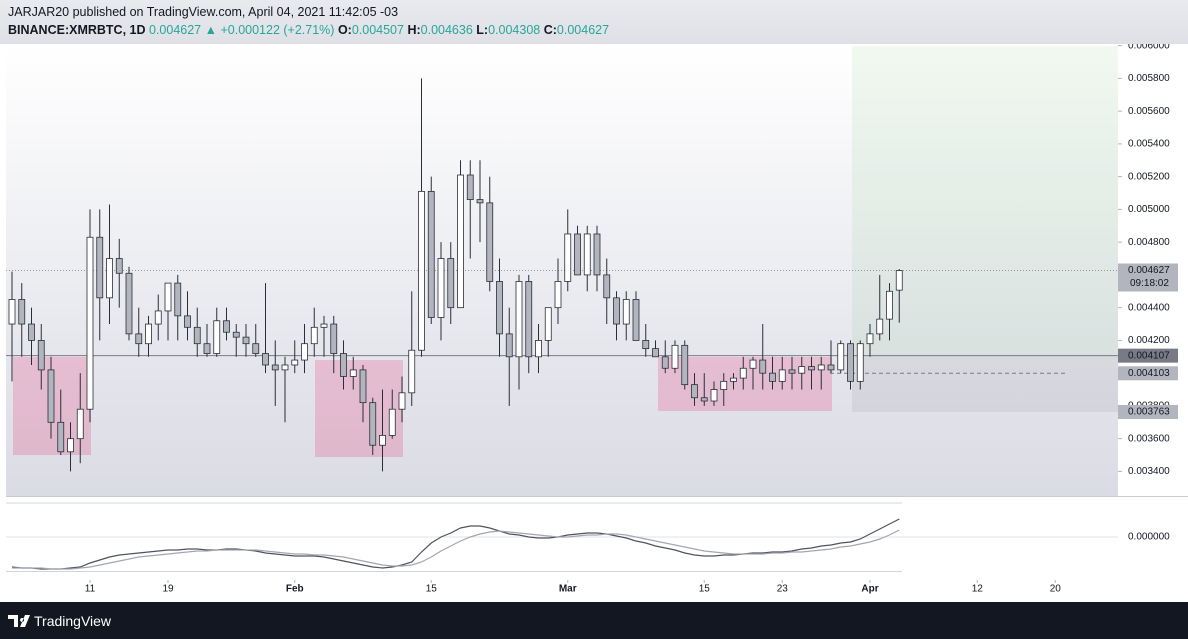 This screenshot has width=1188, height=639. I want to click on x-tick-label: Mar, so click(568, 589).